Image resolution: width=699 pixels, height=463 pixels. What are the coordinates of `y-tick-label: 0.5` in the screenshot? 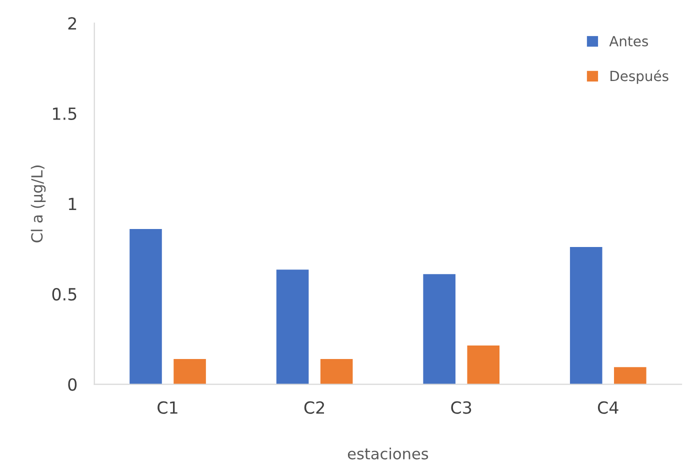 It's located at (64, 294).